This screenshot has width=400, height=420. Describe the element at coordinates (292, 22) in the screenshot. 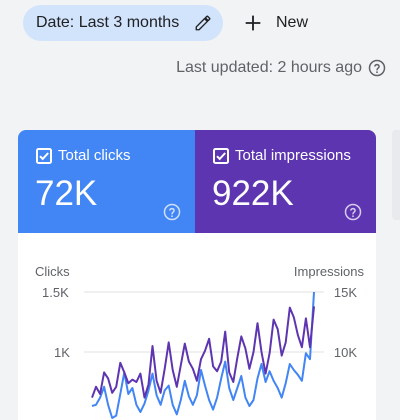

I see `new-filter-label: New` at that location.